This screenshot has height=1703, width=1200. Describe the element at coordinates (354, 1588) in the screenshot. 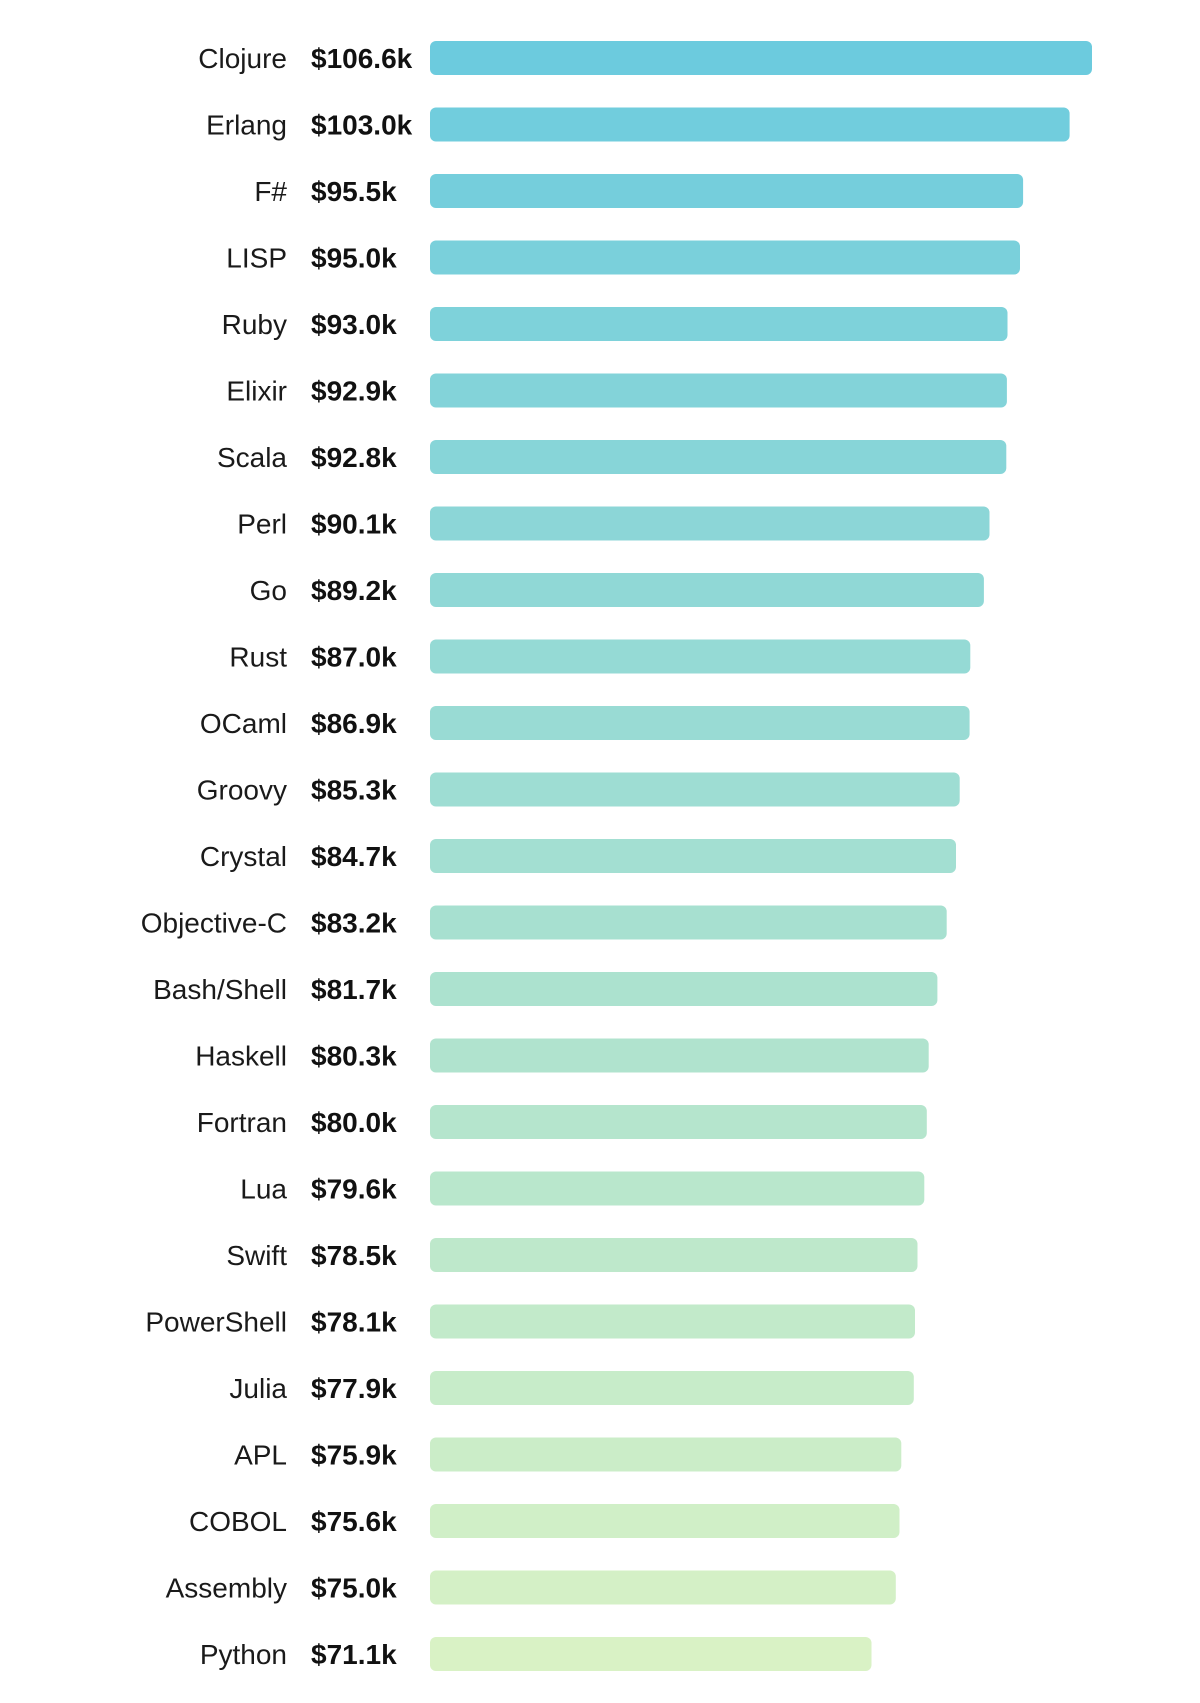

I see `value-label-assembly: $75.0k` at that location.